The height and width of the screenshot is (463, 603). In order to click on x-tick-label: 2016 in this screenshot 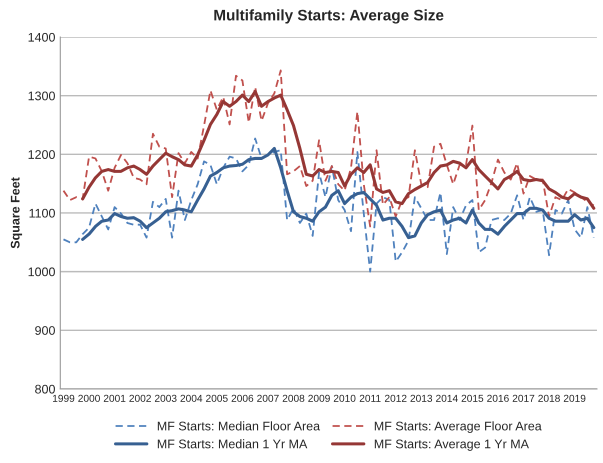, I will do `click(498, 398)`.